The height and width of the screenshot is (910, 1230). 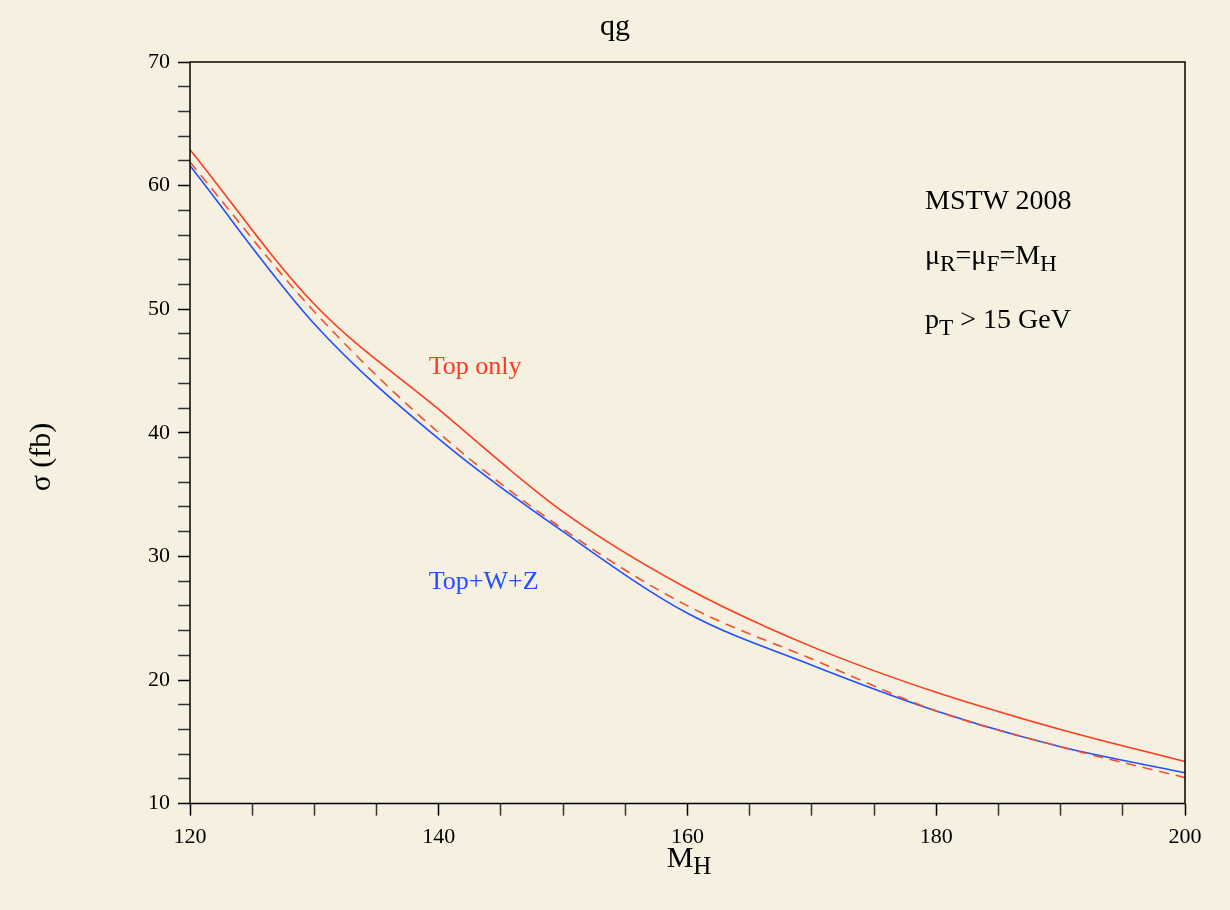 I want to click on x-tick-label: 120, so click(x=190, y=835).